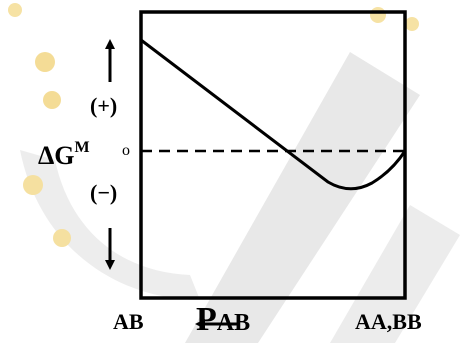 The width and height of the screenshot is (467, 343). What do you see at coordinates (126, 150) in the screenshot?
I see `zero-marker: o` at bounding box center [126, 150].